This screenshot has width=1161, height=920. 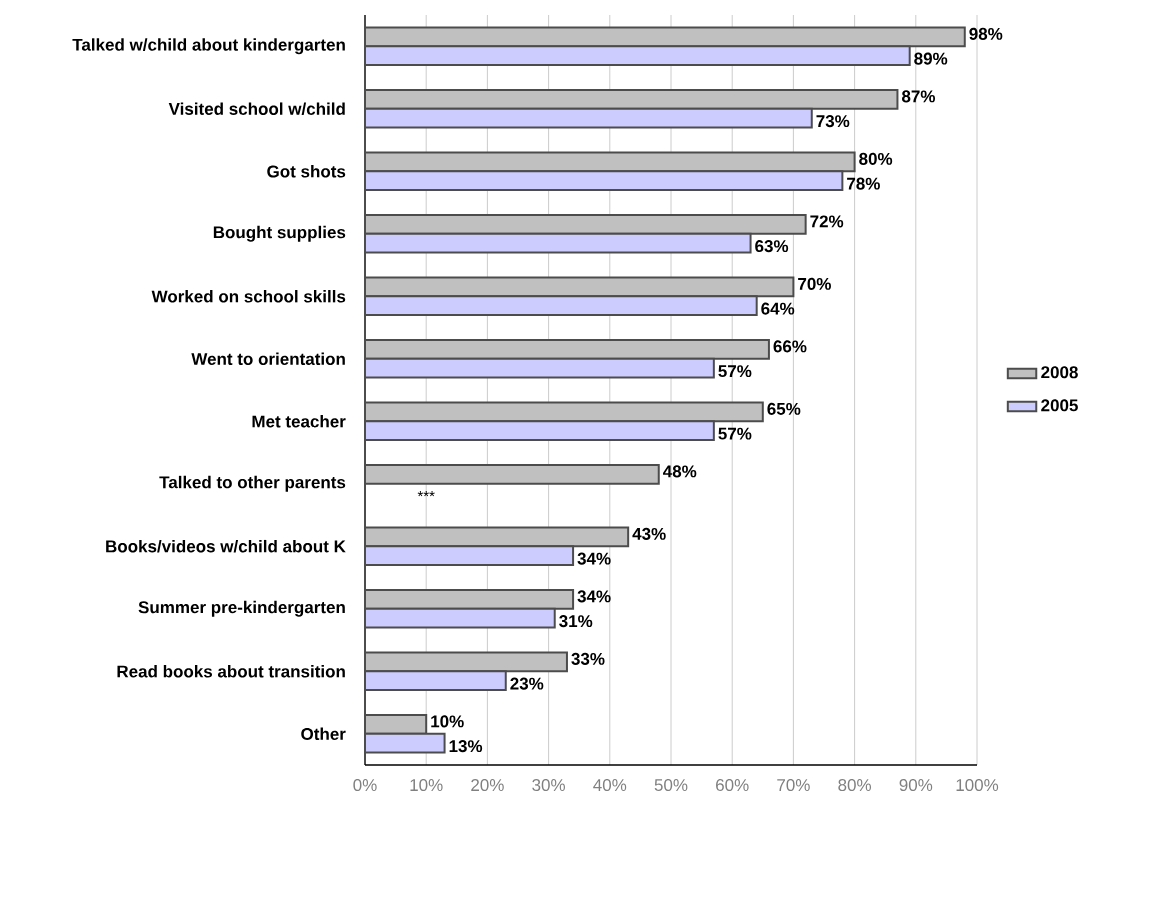 What do you see at coordinates (772, 246) in the screenshot?
I see `data-label: 63%` at bounding box center [772, 246].